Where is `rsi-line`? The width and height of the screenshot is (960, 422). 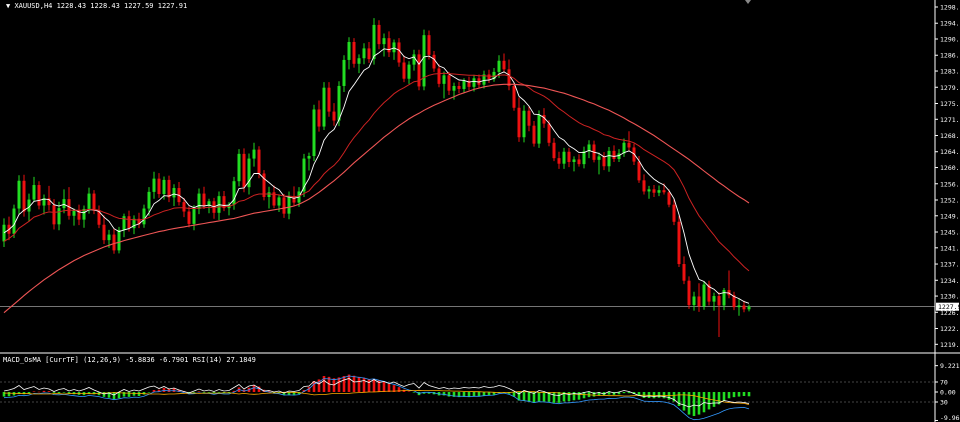
rsi-line is located at coordinates (376, 393).